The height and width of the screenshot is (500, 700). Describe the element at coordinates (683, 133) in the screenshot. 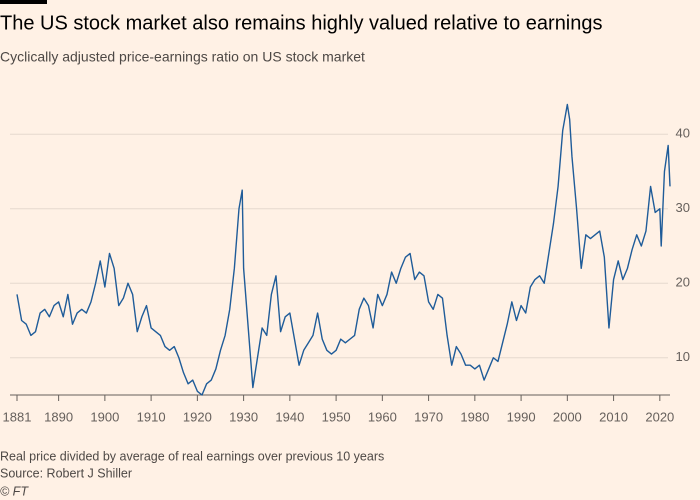

I see `y-tick-label: 40` at that location.